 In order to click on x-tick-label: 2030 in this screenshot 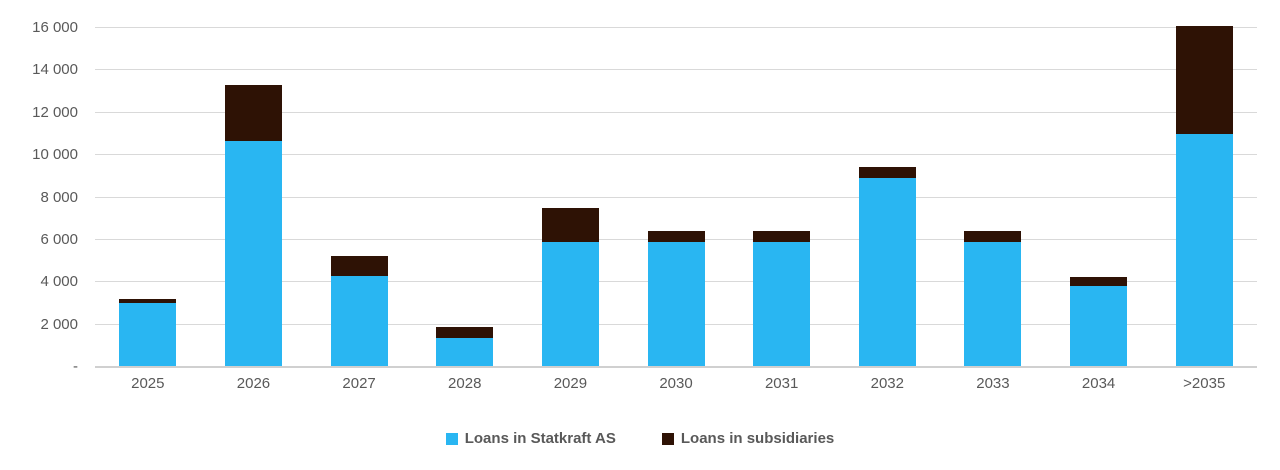, I will do `click(676, 383)`.